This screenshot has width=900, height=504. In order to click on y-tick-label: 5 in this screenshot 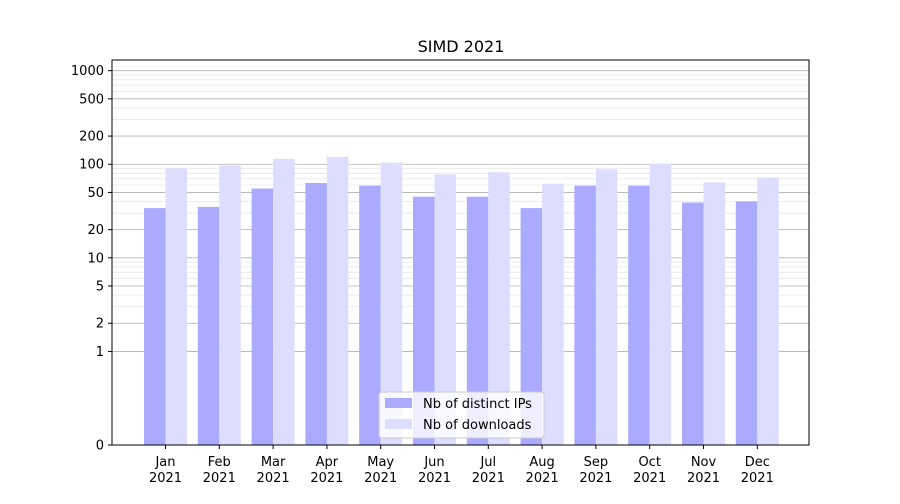, I will do `click(100, 287)`.